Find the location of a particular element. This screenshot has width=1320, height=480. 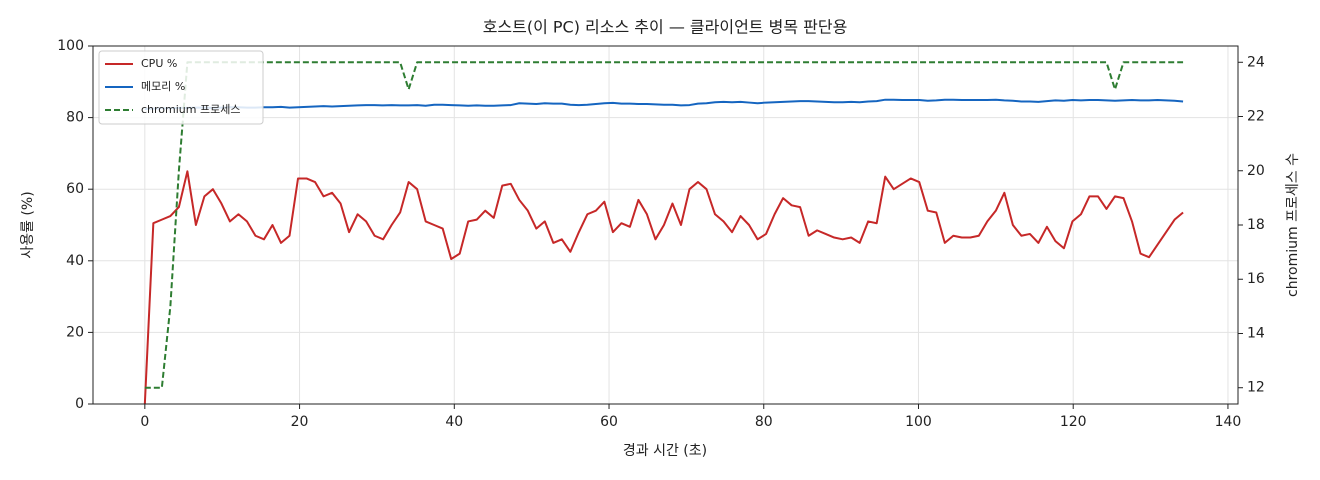

y2-tick-label: 20 is located at coordinates (1256, 171).